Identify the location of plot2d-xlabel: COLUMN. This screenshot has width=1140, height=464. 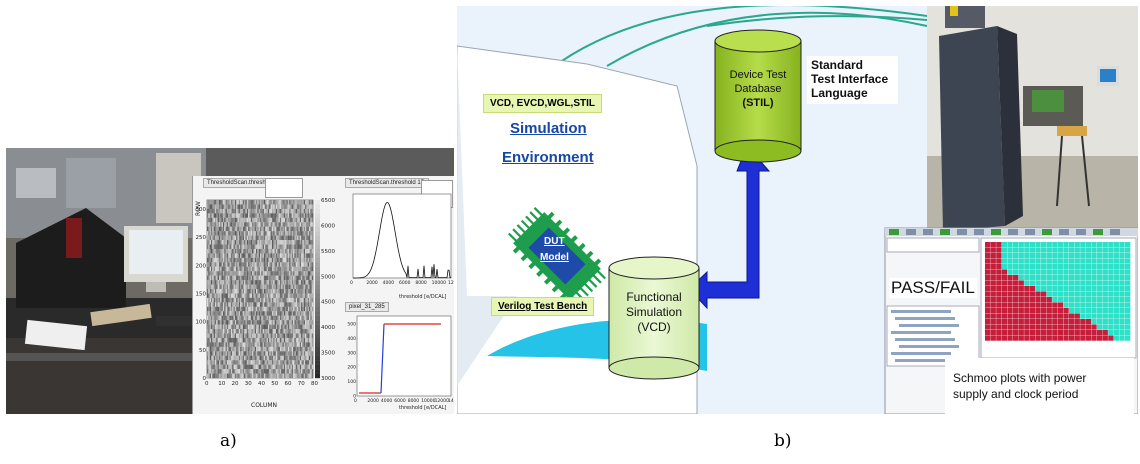
(264, 405).